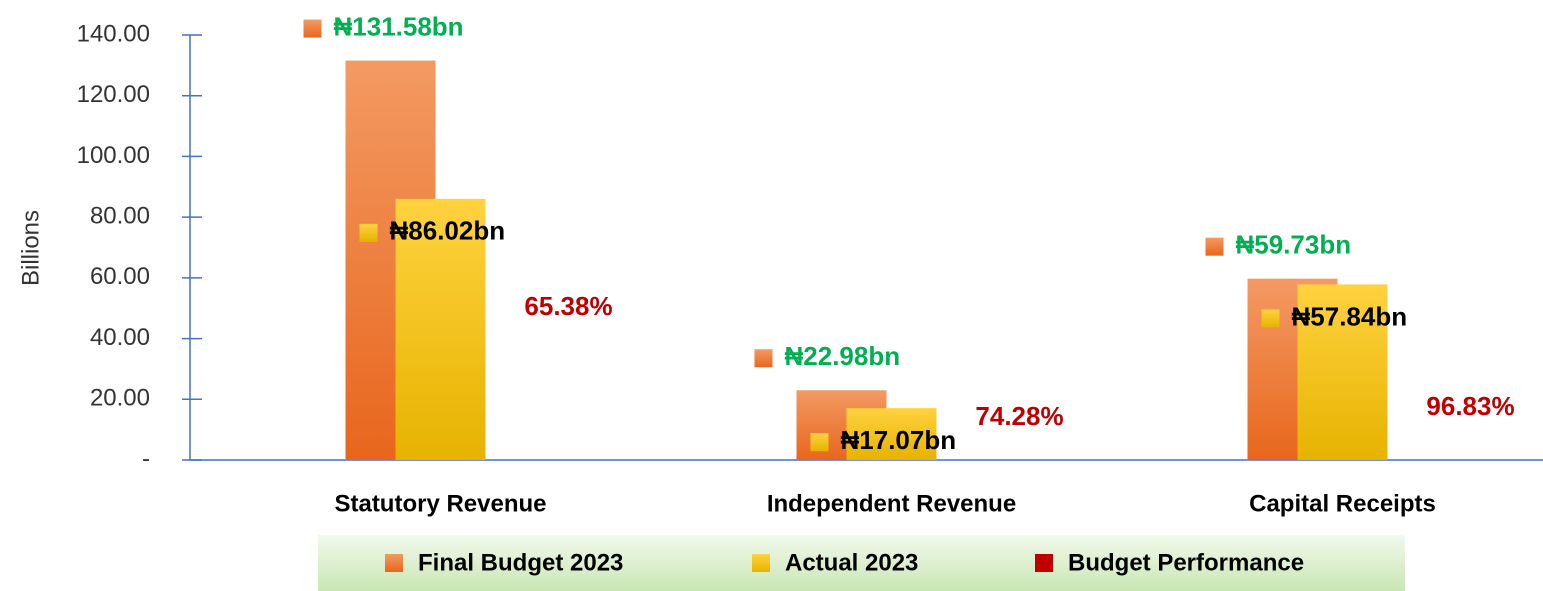  I want to click on x-tick-label: Capital Receipts, so click(1342, 503).